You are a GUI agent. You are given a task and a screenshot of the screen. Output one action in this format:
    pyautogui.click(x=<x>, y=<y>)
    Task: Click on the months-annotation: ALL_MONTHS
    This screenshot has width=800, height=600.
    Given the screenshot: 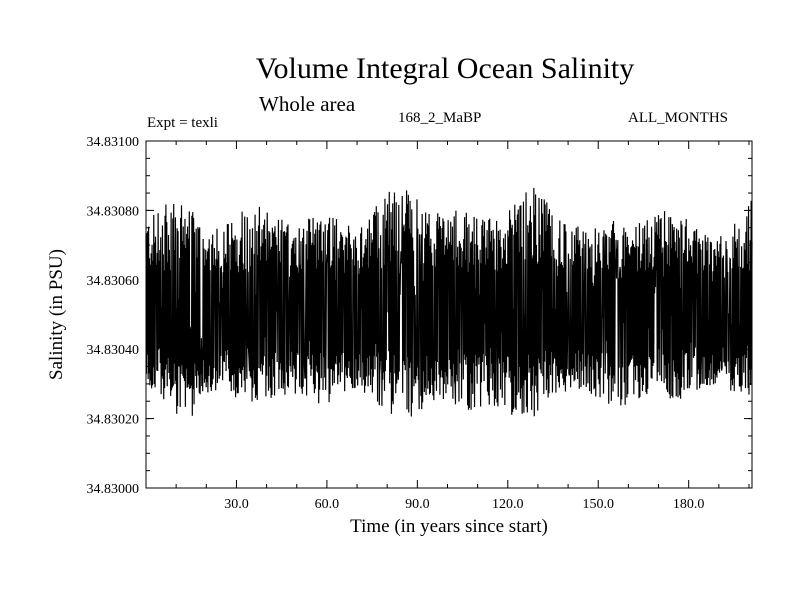 What is the action you would take?
    pyautogui.click(x=678, y=118)
    